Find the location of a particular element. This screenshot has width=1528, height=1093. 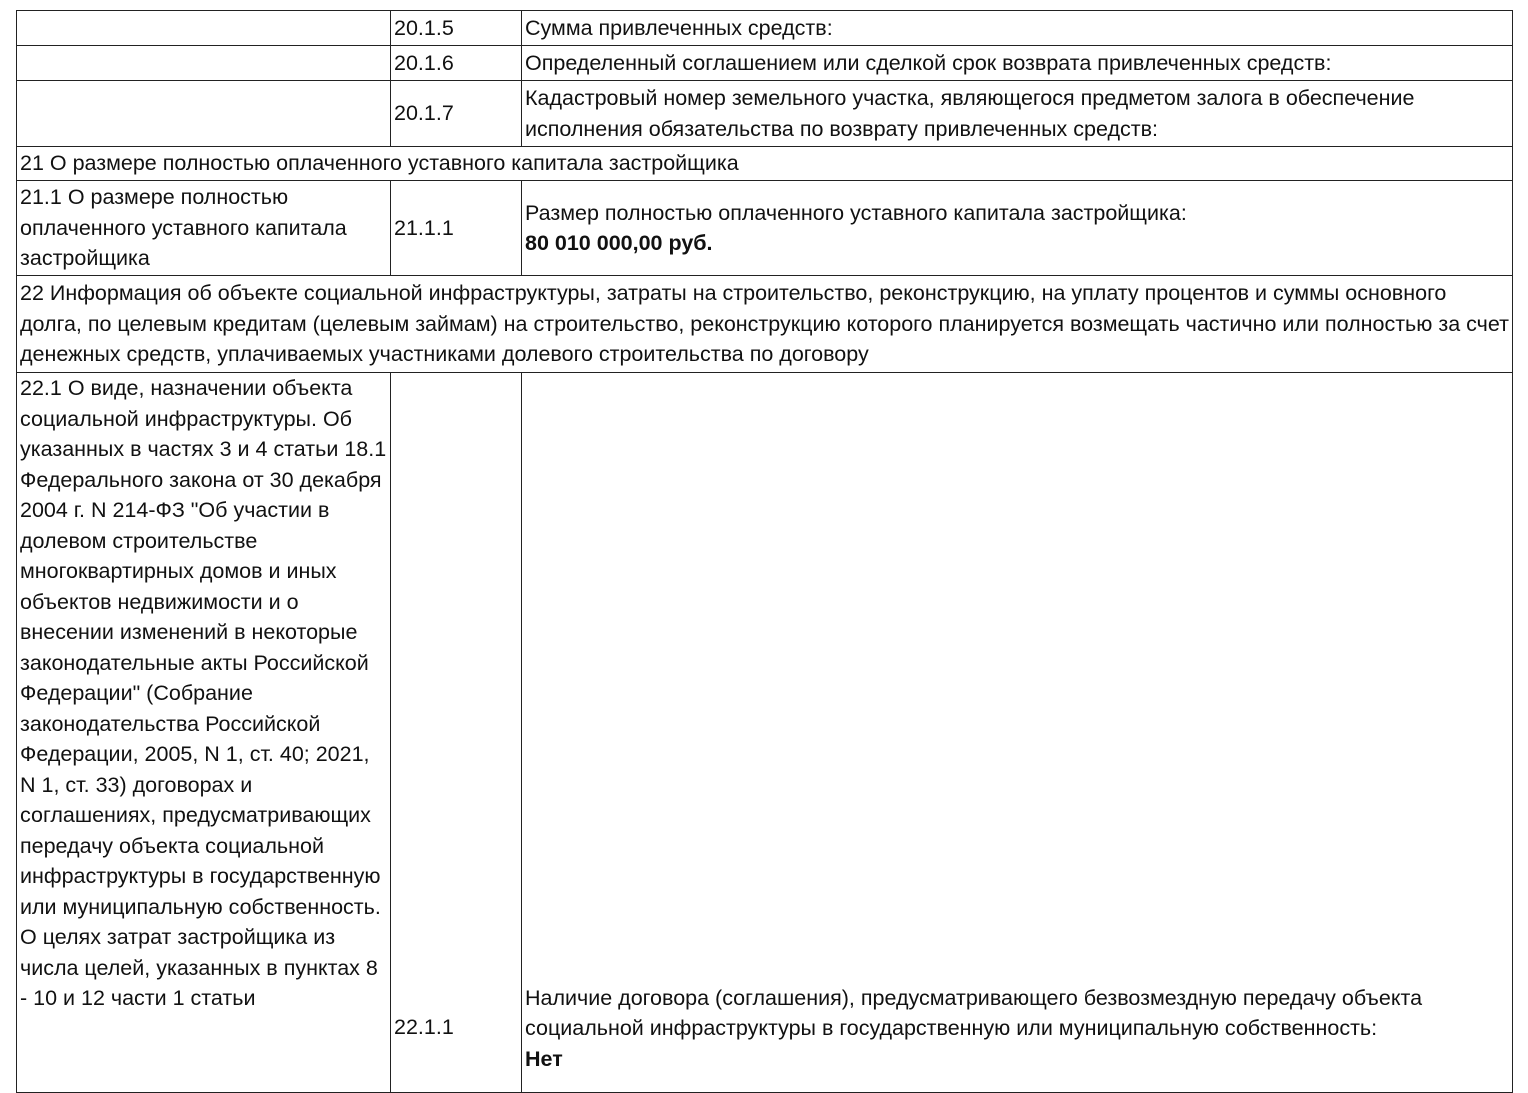

item-code: 22.1.1 is located at coordinates (456, 732).